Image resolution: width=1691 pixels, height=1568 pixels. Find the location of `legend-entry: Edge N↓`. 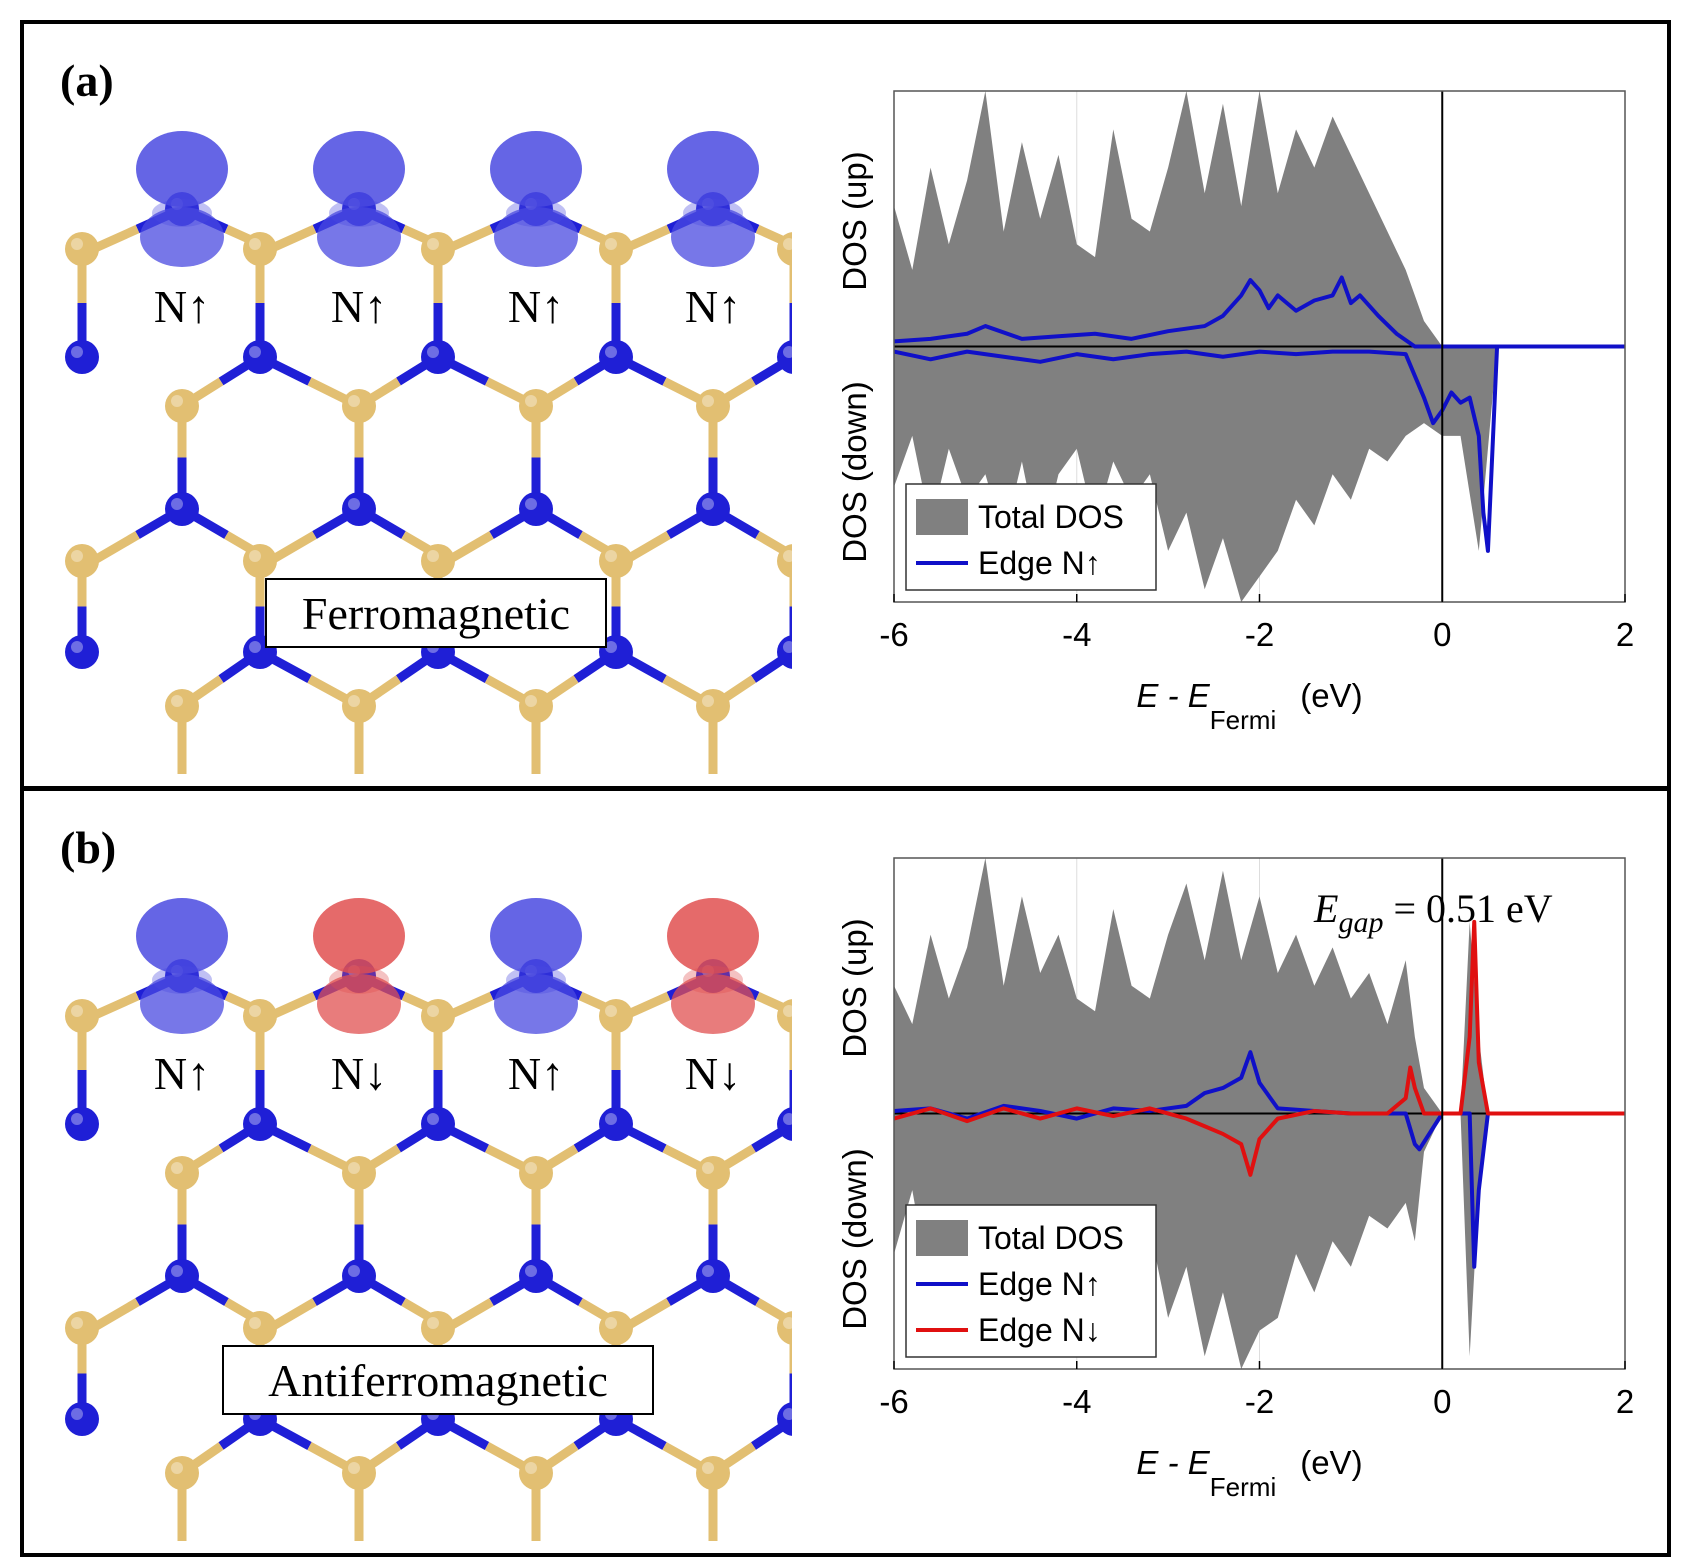

legend-entry: Edge N↓ is located at coordinates (1039, 1330).